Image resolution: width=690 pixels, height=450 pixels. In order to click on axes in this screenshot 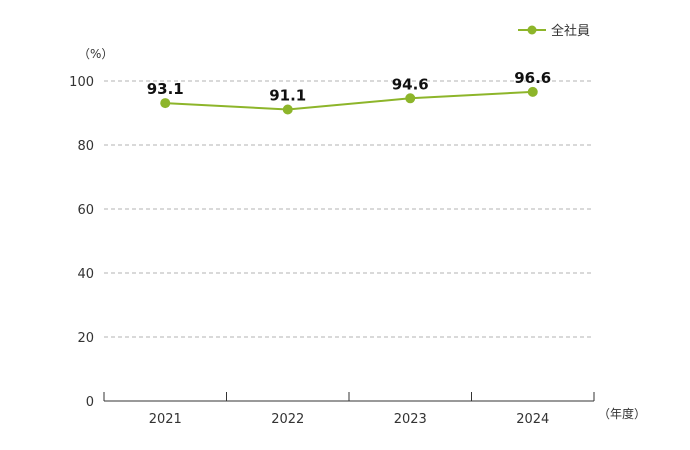, I will do `click(349, 397)`.